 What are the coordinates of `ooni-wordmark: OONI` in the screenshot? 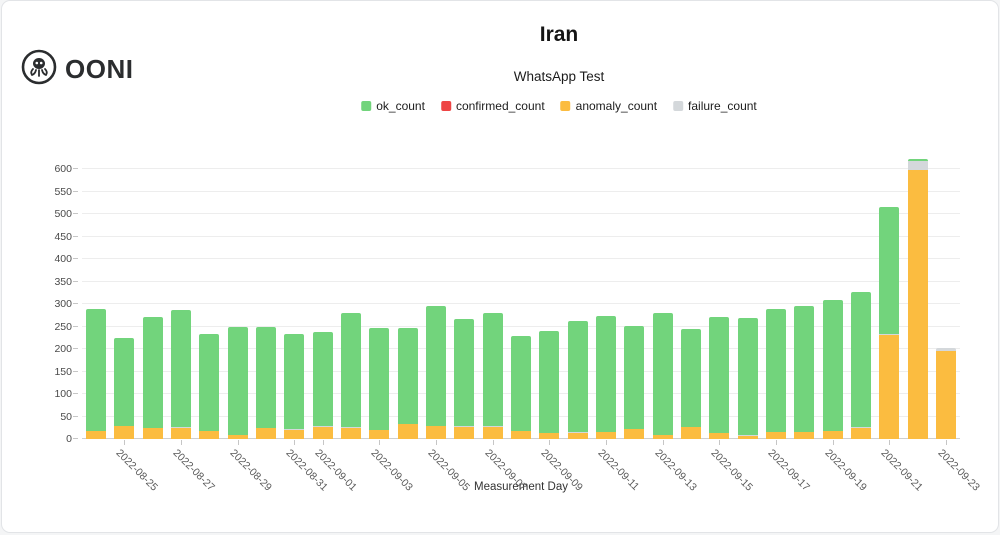 It's located at (99, 69).